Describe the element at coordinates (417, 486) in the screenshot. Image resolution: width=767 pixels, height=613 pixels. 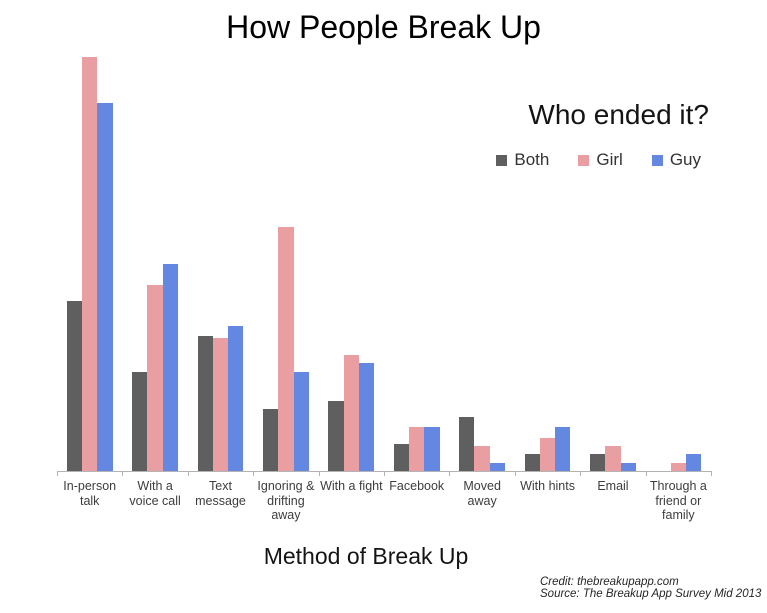
I see `category-label: Facebook` at that location.